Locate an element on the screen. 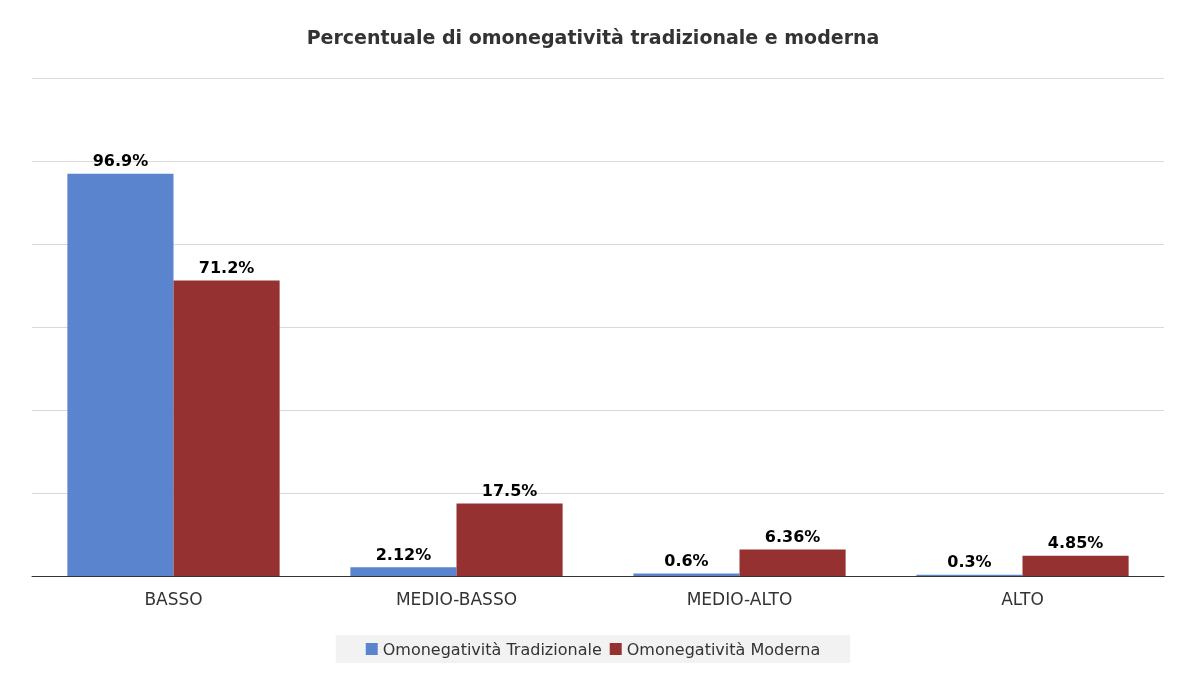 The height and width of the screenshot is (679, 1190). x-tick-label: ALTO is located at coordinates (1022, 598).